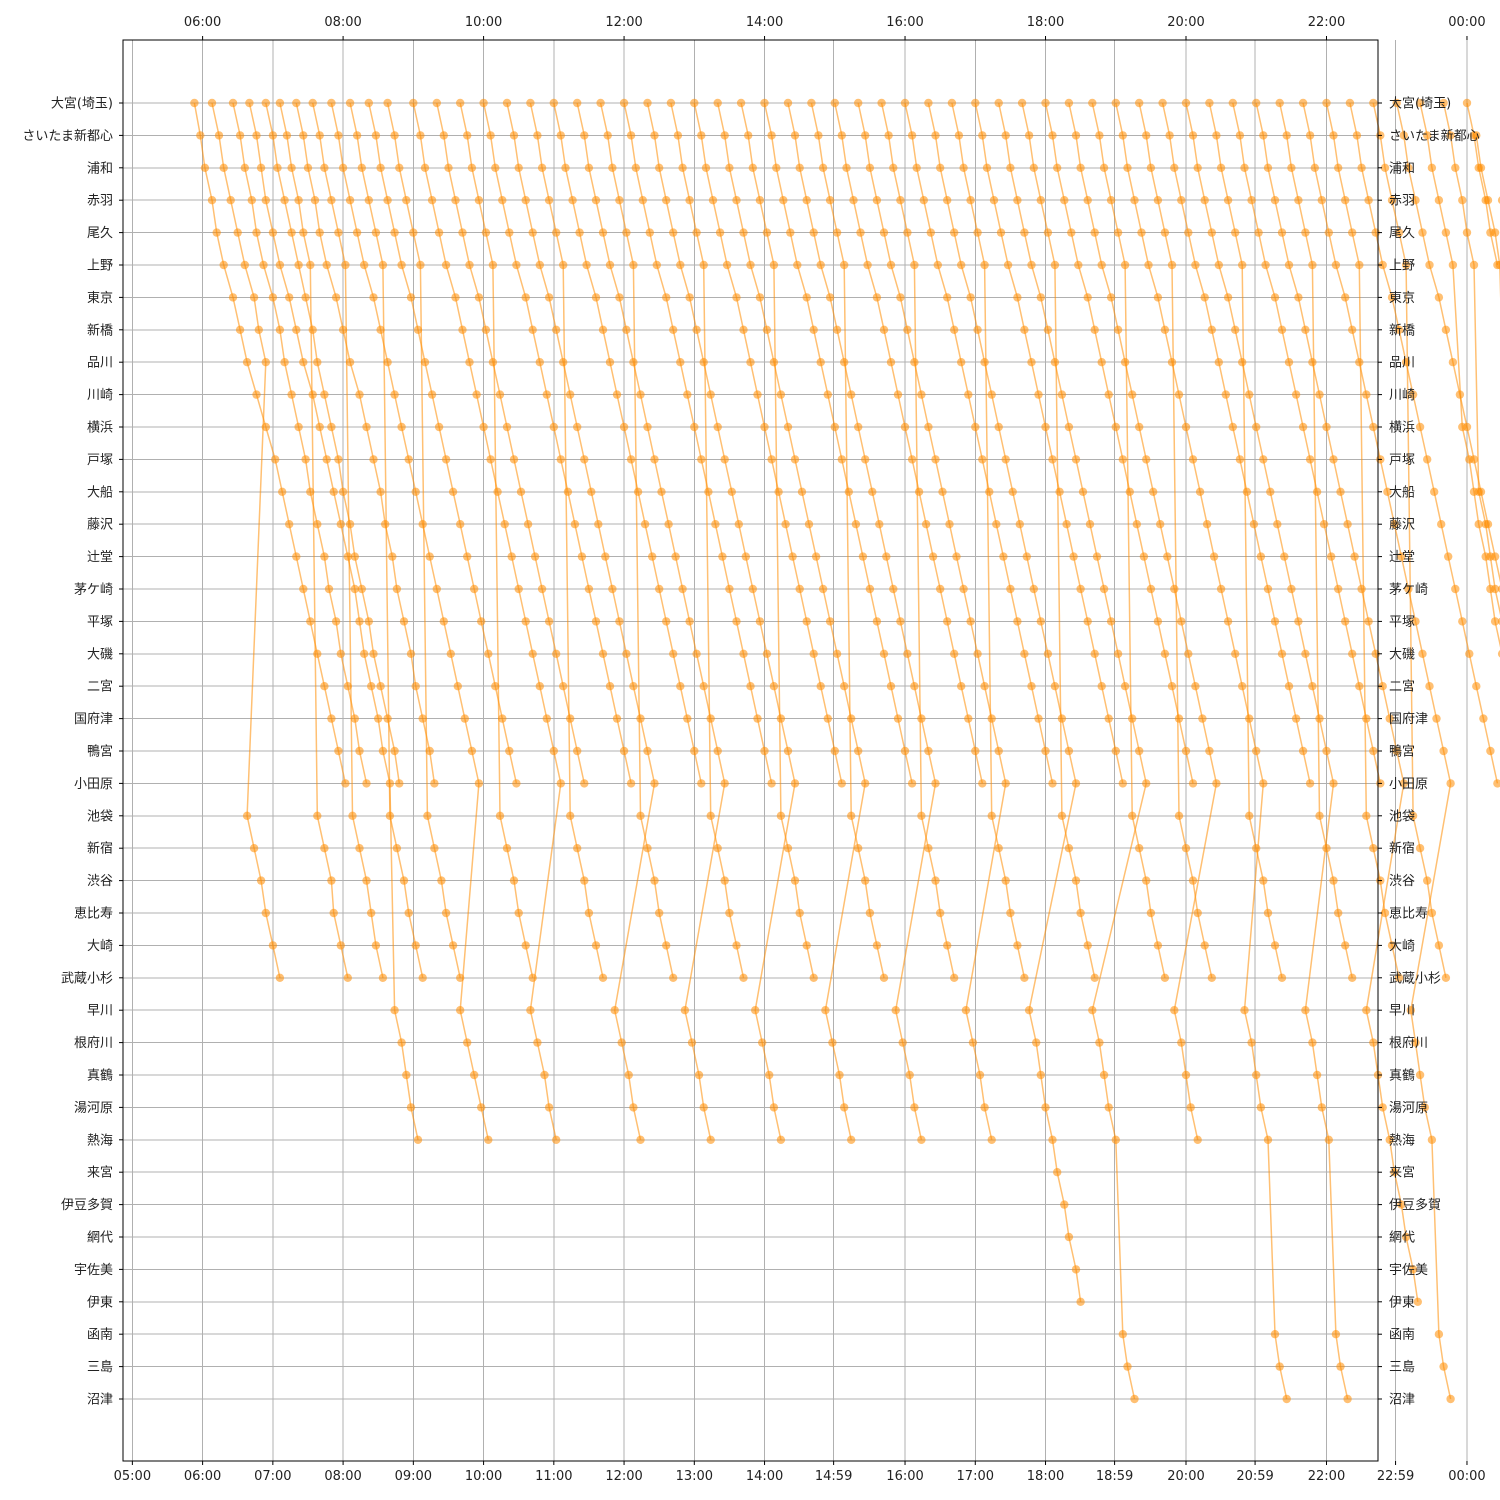 Image resolution: width=1500 pixels, height=1500 pixels. Describe the element at coordinates (100, 1335) in the screenshot. I see `station-label-left: 函南` at that location.